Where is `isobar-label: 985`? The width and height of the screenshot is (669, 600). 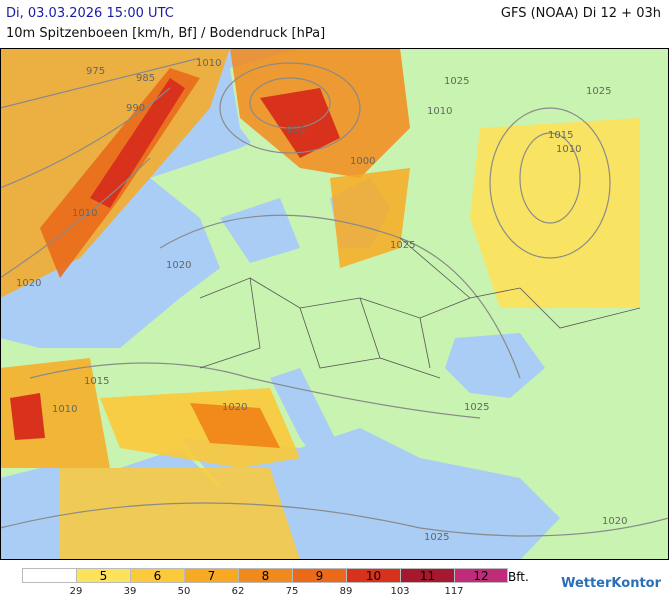 isobar-label: 985 is located at coordinates (145, 78).